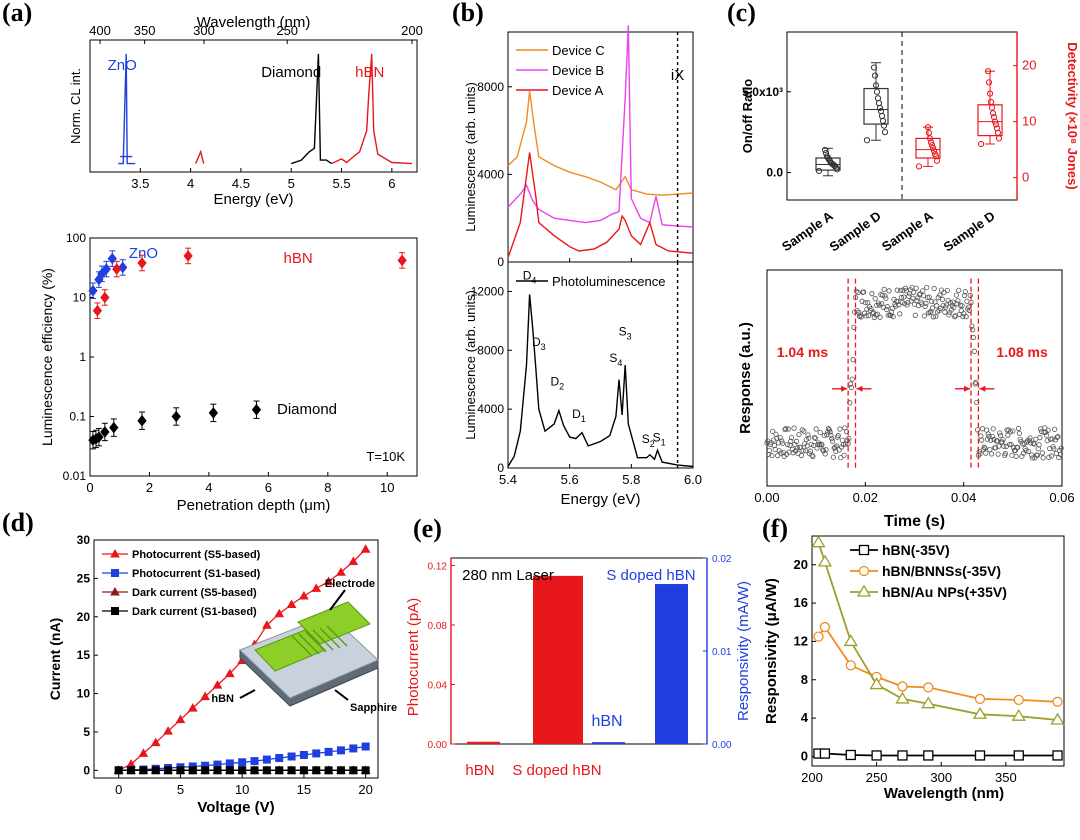 Image resolution: width=1080 pixels, height=840 pixels. What do you see at coordinates (222, 699) in the screenshot?
I see `annotation-hbn: hBN` at bounding box center [222, 699].